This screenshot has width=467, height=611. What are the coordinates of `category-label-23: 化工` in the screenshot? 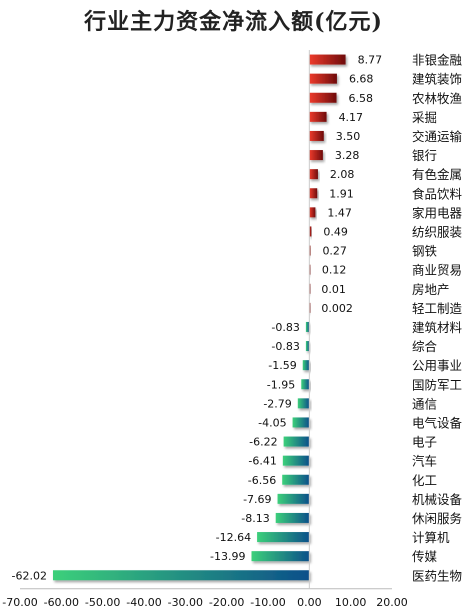 It's located at (424, 480).